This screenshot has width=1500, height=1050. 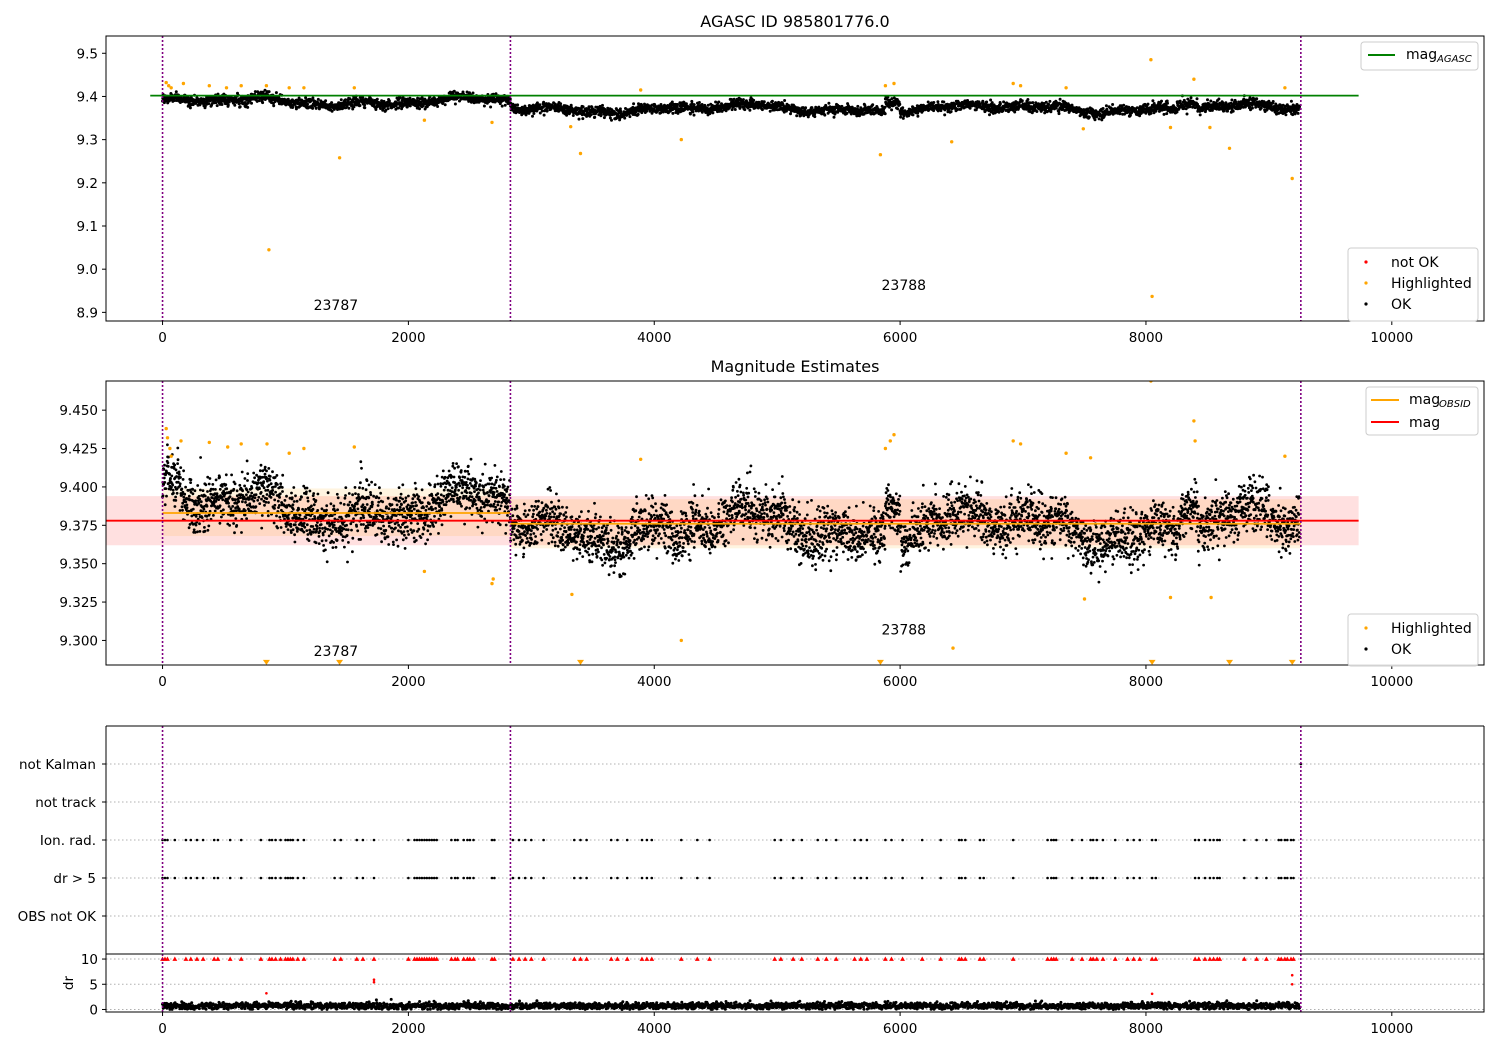 I want to click on chart-title: Magnitude Estimates, so click(x=795, y=366).